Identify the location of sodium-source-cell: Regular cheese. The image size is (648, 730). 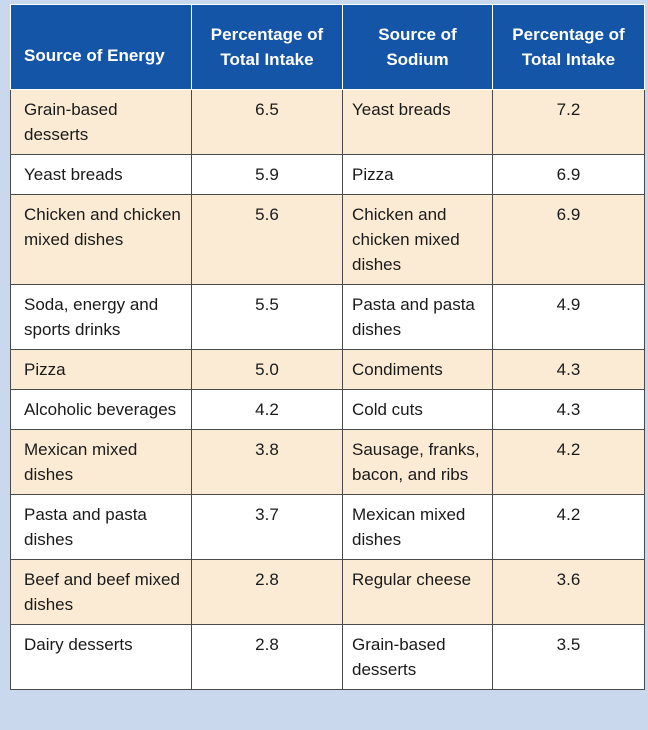
(417, 592).